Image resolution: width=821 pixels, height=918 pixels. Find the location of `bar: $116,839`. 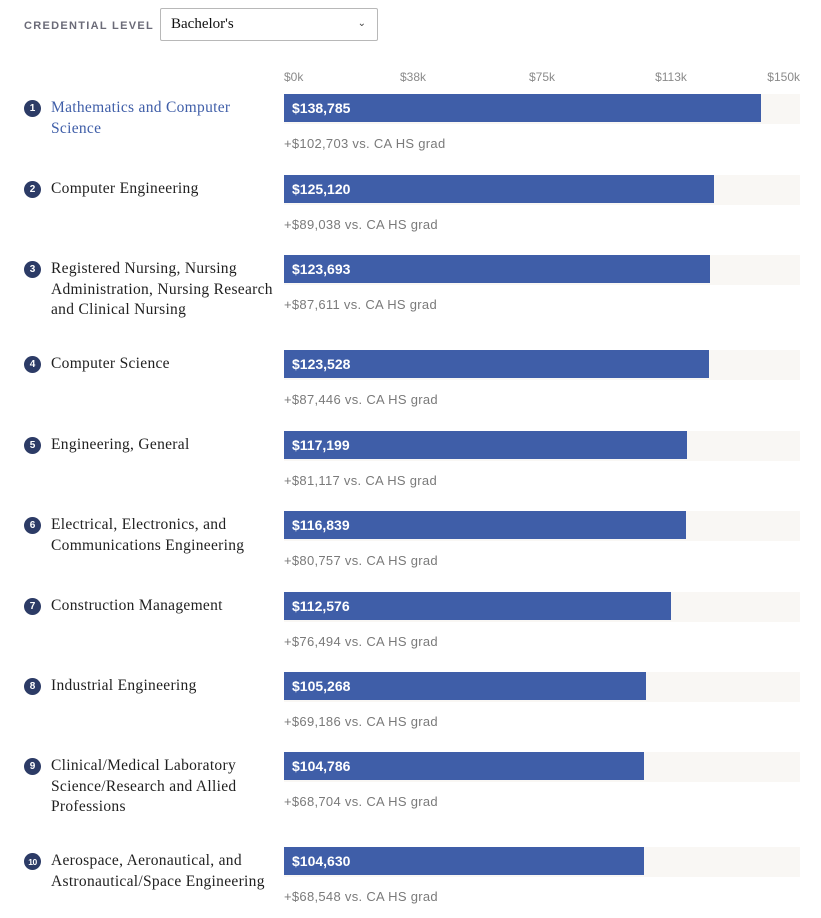

bar: $116,839 is located at coordinates (485, 525).